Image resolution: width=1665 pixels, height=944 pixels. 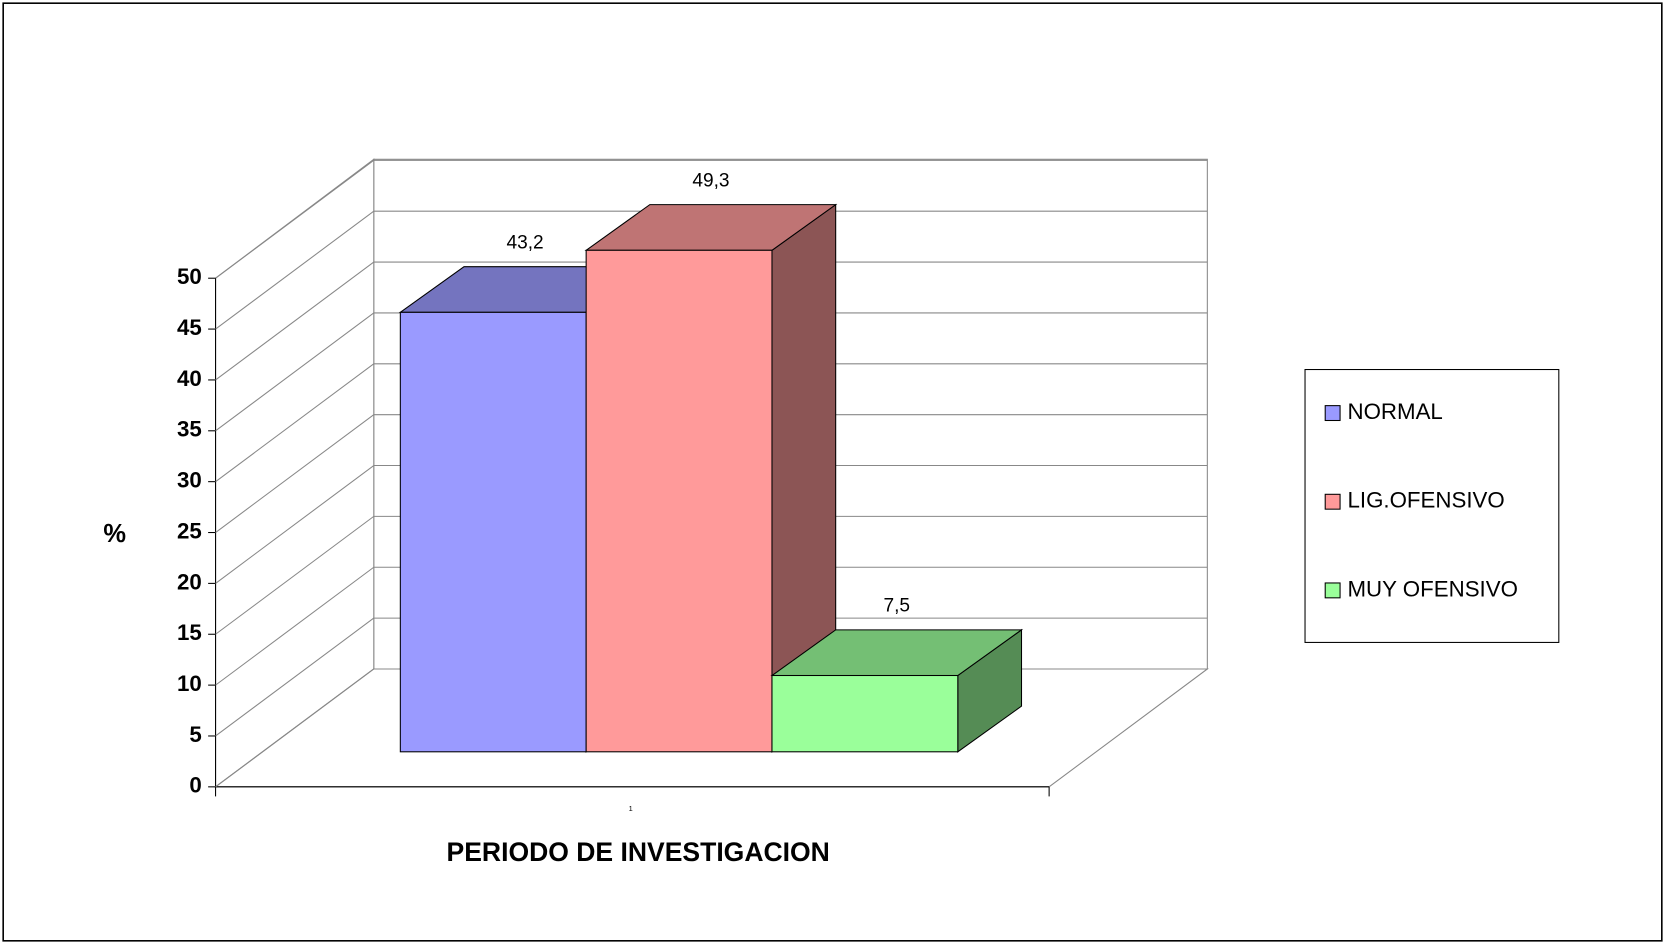 I want to click on y-tick-label: 30, so click(x=189, y=480).